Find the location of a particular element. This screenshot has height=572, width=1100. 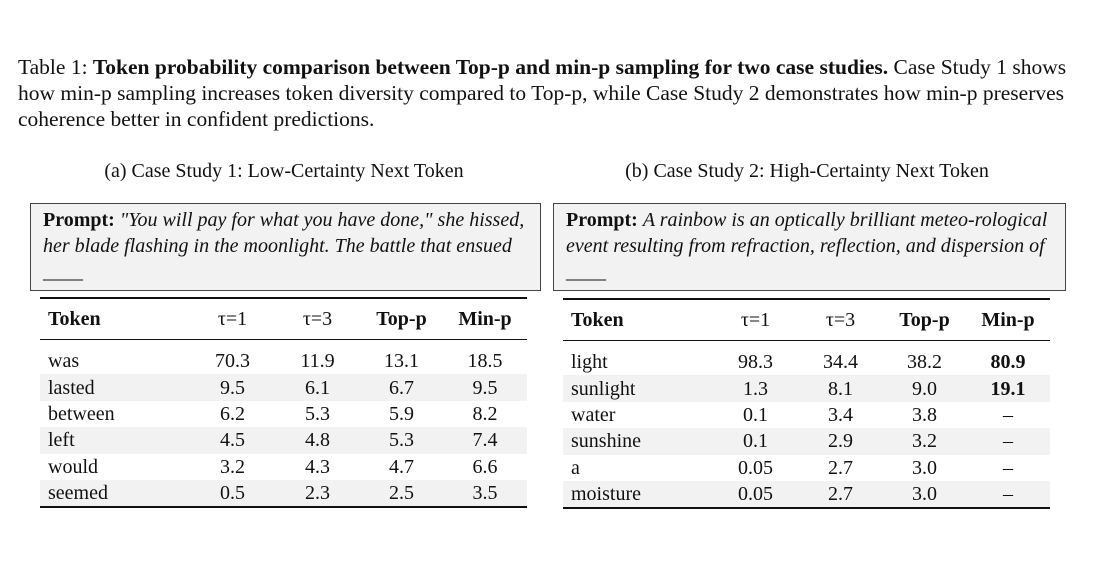

token-cell: between is located at coordinates (81, 413).